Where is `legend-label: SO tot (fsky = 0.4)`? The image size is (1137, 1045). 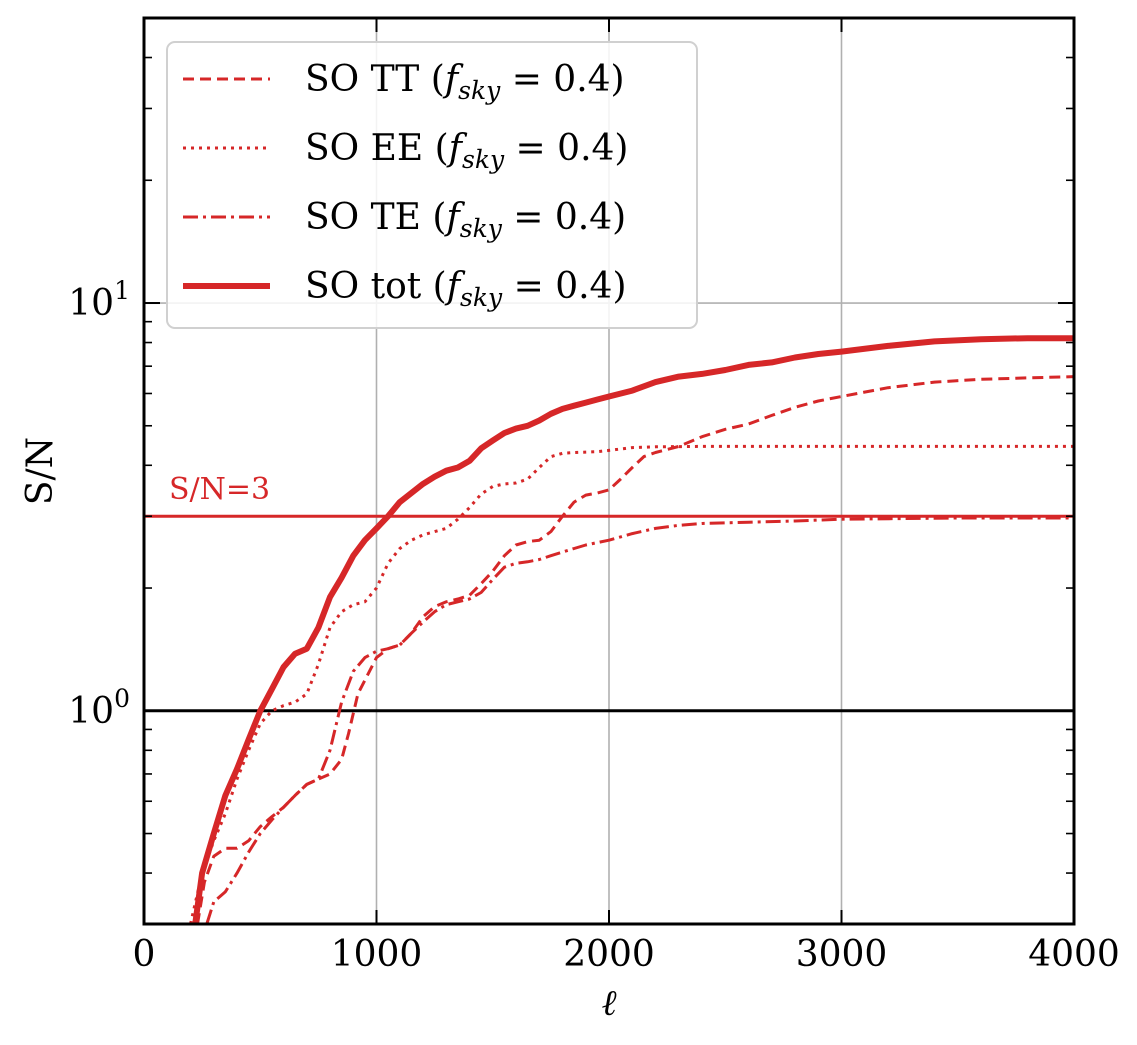 legend-label: SO tot (fsky = 0.4) is located at coordinates (466, 289).